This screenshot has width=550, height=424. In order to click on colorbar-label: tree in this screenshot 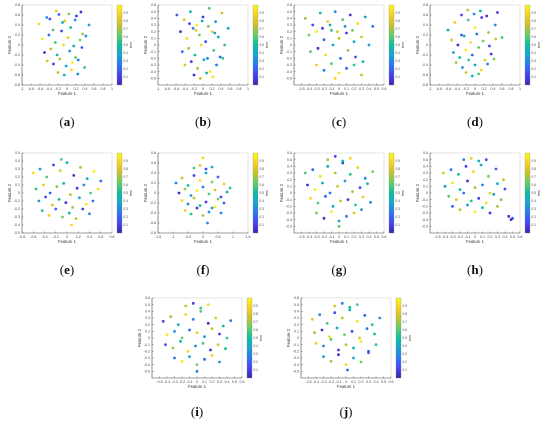, I will do `click(539, 193)`.